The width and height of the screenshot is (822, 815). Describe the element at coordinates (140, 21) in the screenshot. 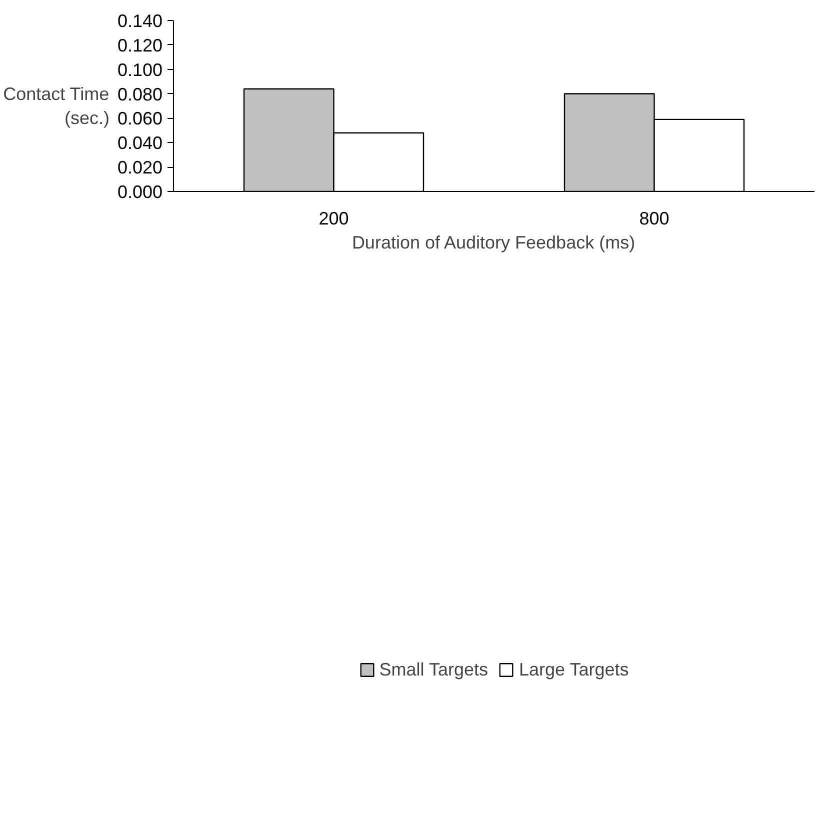

I see `y-tick-label: 0.140` at that location.